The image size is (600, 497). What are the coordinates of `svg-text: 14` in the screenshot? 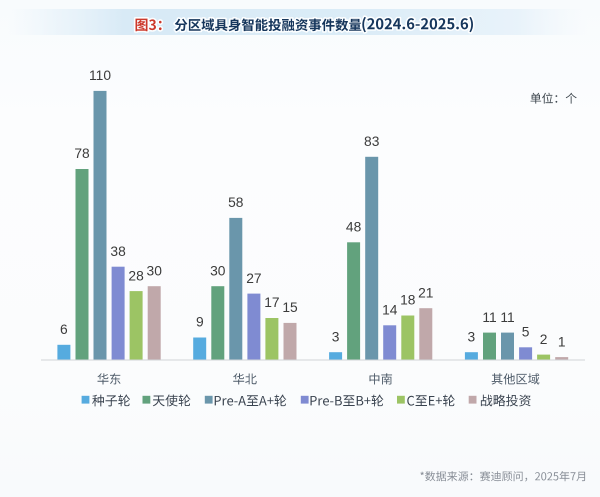 It's located at (390, 310).